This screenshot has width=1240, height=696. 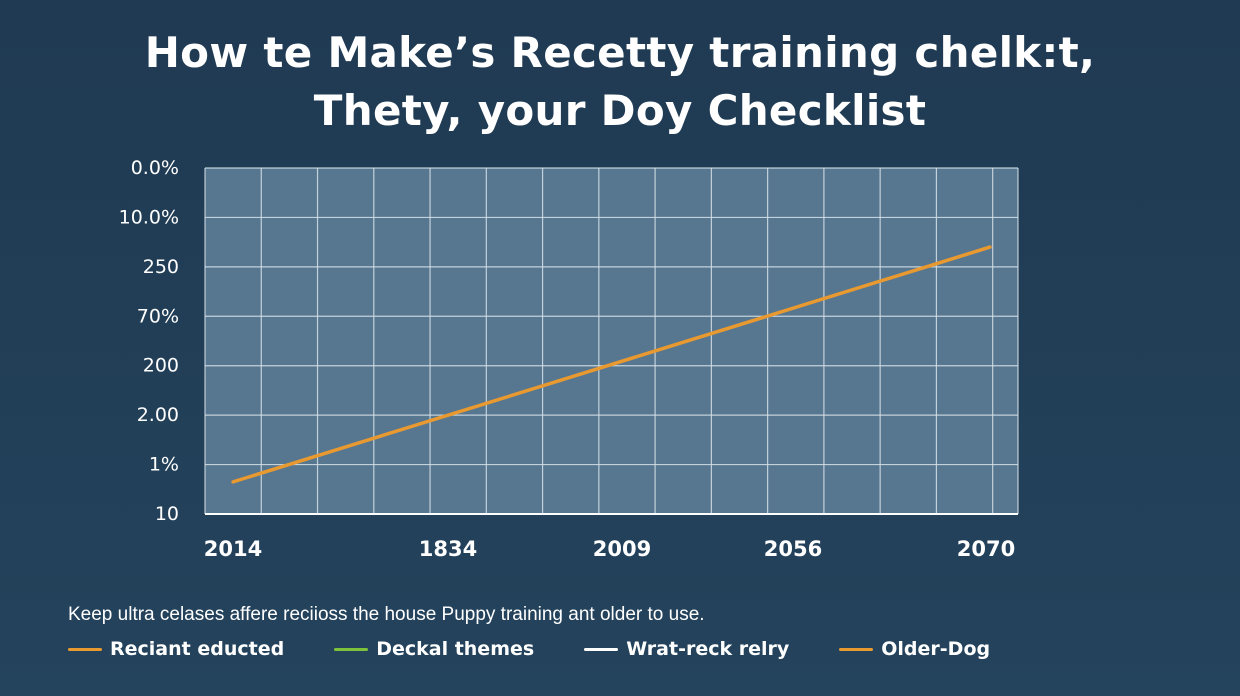 I want to click on legend-item: Reciant educted, so click(x=176, y=649).